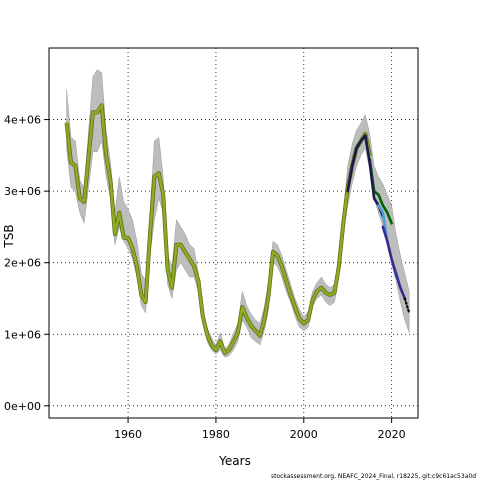 Image resolution: width=480 pixels, height=480 pixels. I want to click on x-tick-label: 1980, so click(216, 434).